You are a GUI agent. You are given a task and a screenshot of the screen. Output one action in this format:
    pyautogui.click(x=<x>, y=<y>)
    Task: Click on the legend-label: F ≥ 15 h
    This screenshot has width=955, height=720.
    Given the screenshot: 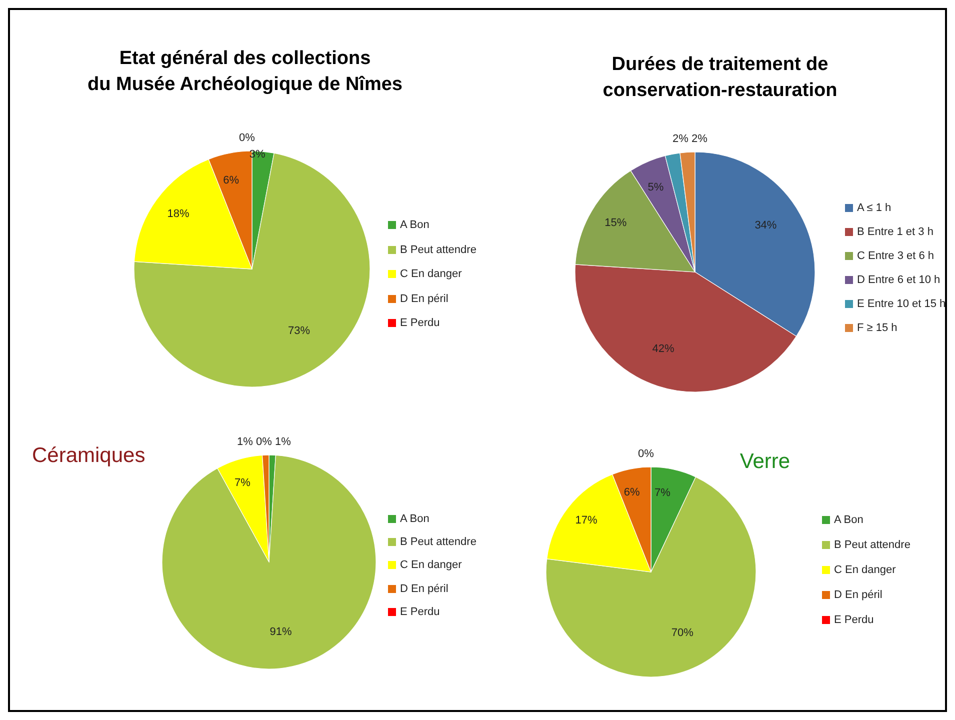 What is the action you would take?
    pyautogui.click(x=877, y=328)
    